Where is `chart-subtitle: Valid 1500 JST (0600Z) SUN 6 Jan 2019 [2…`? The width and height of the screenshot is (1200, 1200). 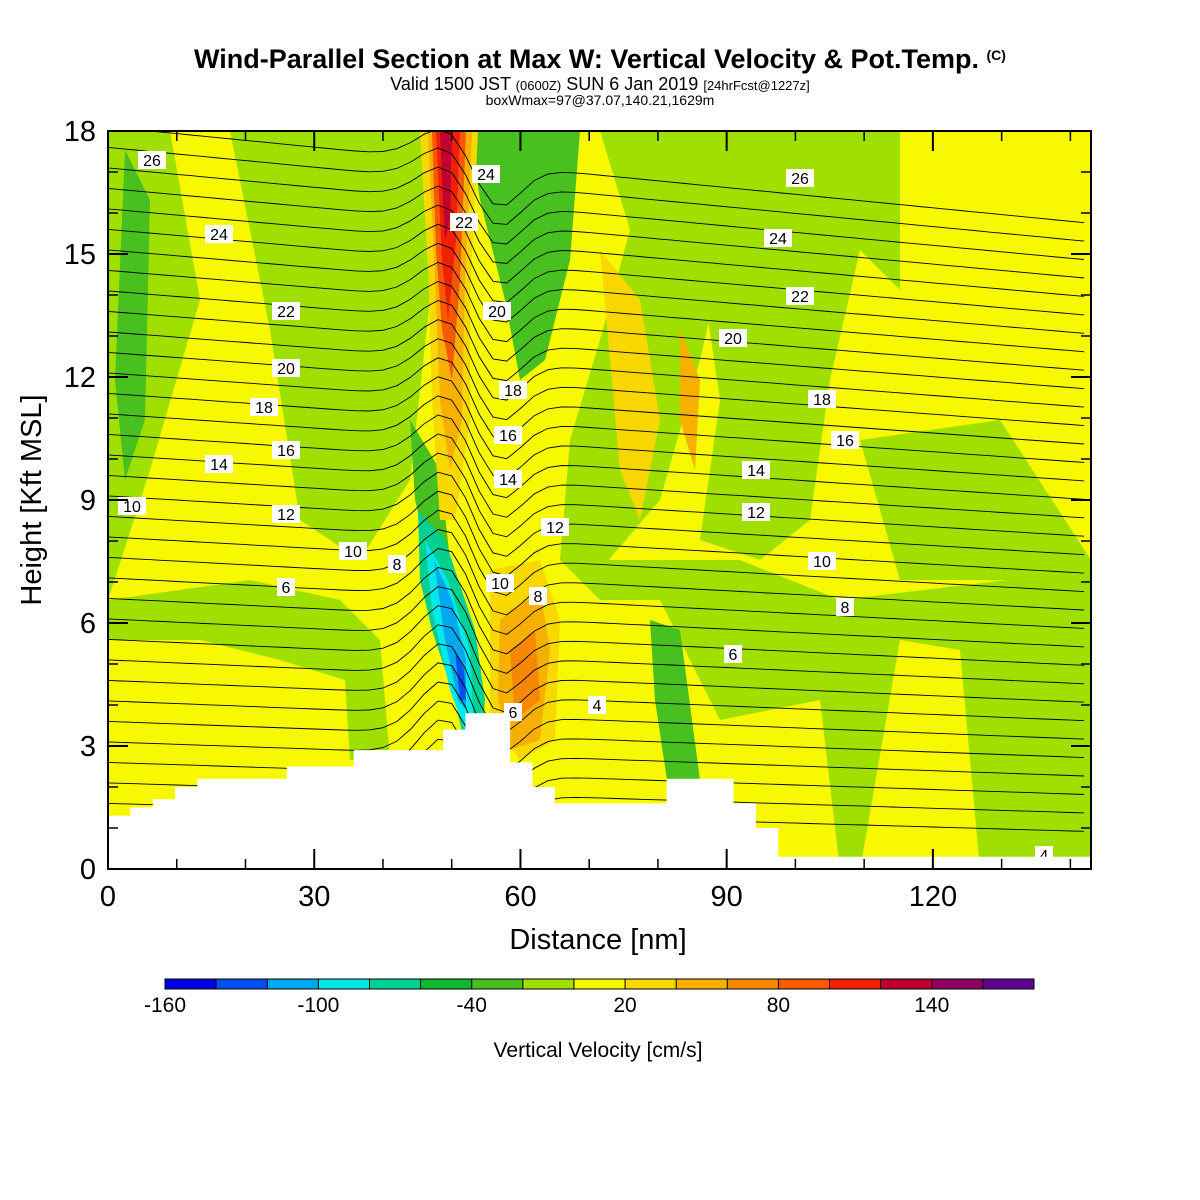
chart-subtitle: Valid 1500 JST (0600Z) SUN 6 Jan 2019 [2… is located at coordinates (600, 84).